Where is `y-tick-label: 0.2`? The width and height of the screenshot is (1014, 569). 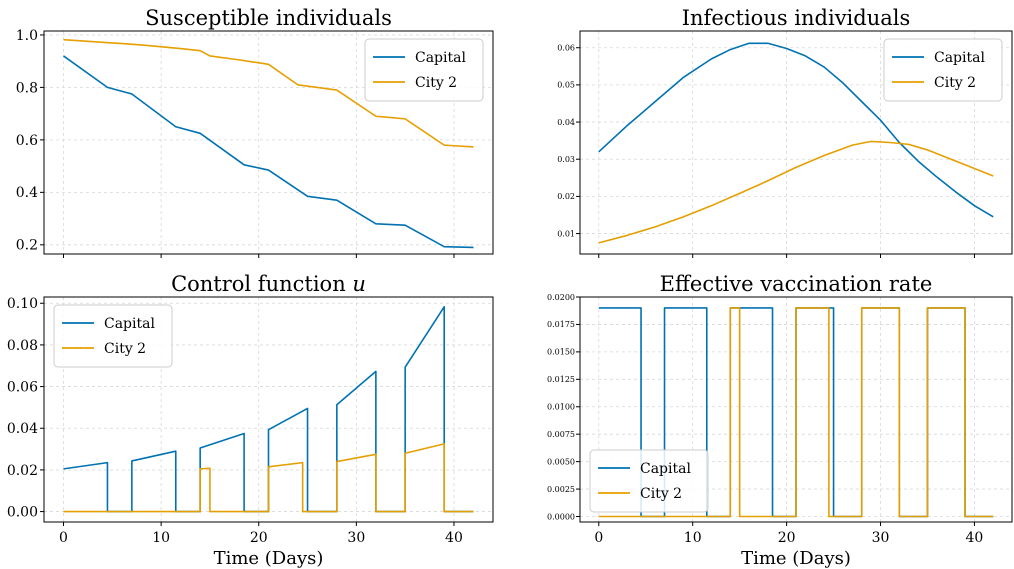
y-tick-label: 0.2 is located at coordinates (27, 246).